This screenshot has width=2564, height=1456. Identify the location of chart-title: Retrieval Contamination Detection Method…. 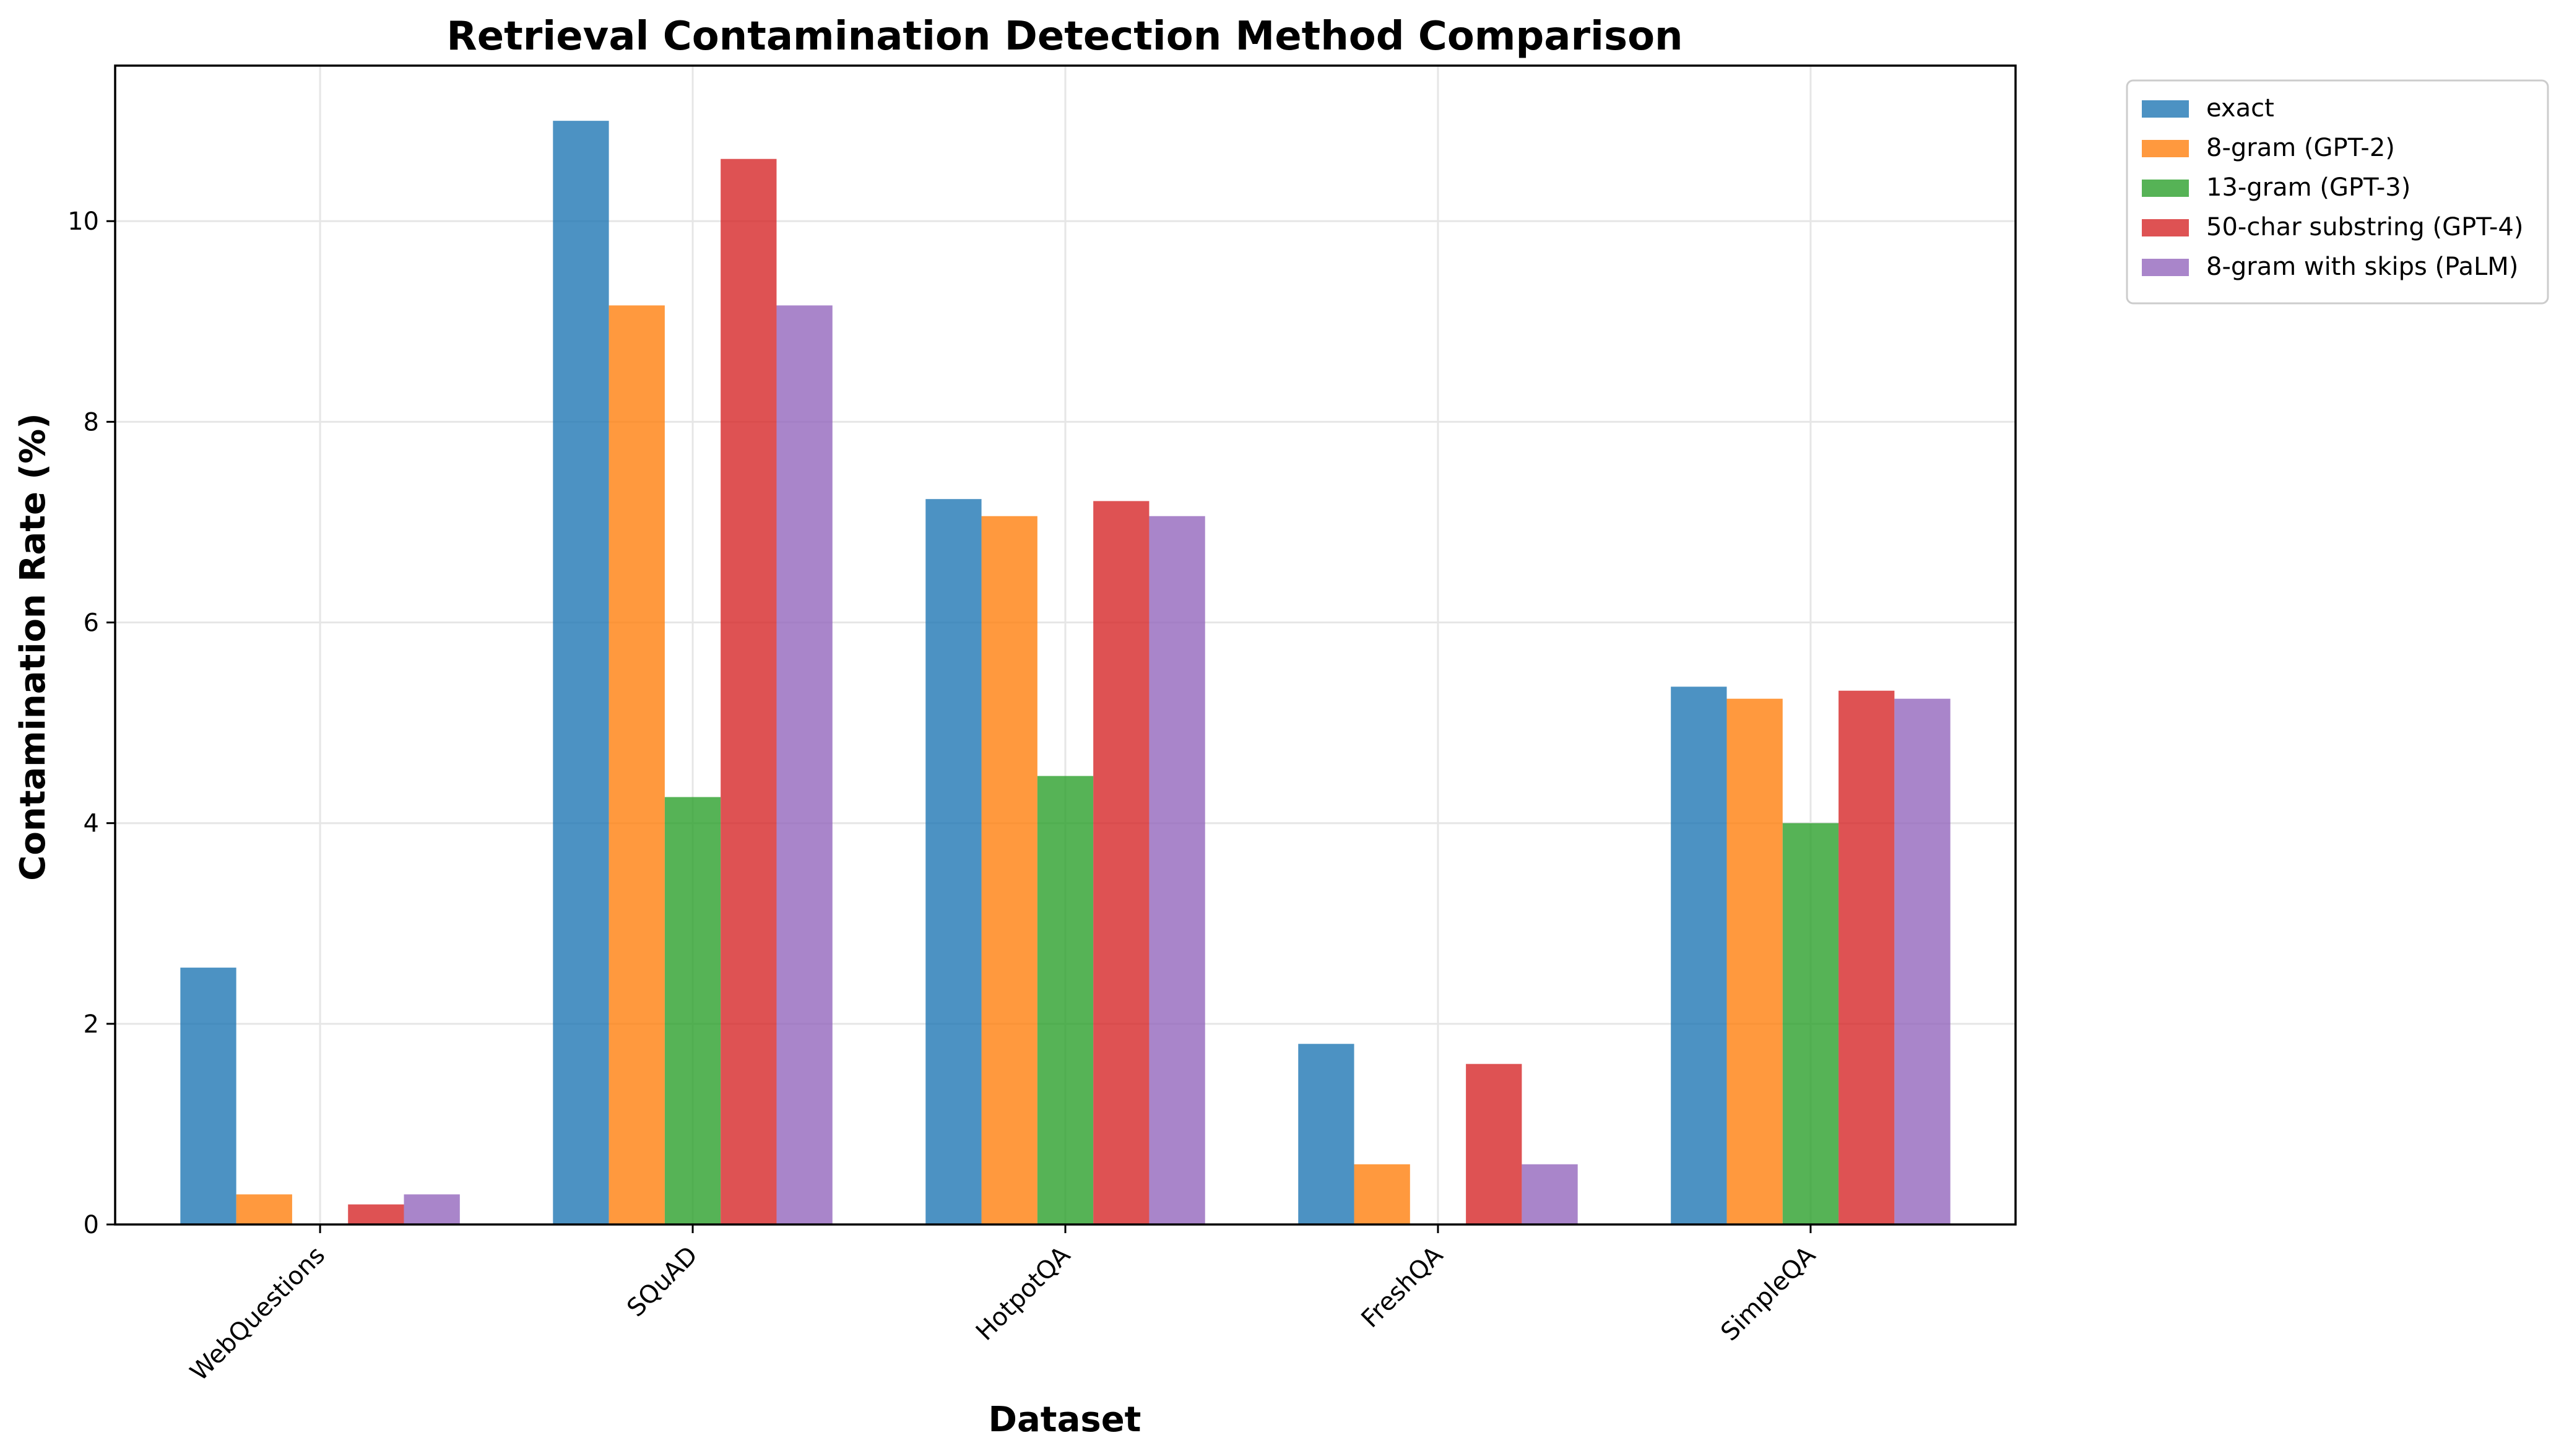
(1064, 36).